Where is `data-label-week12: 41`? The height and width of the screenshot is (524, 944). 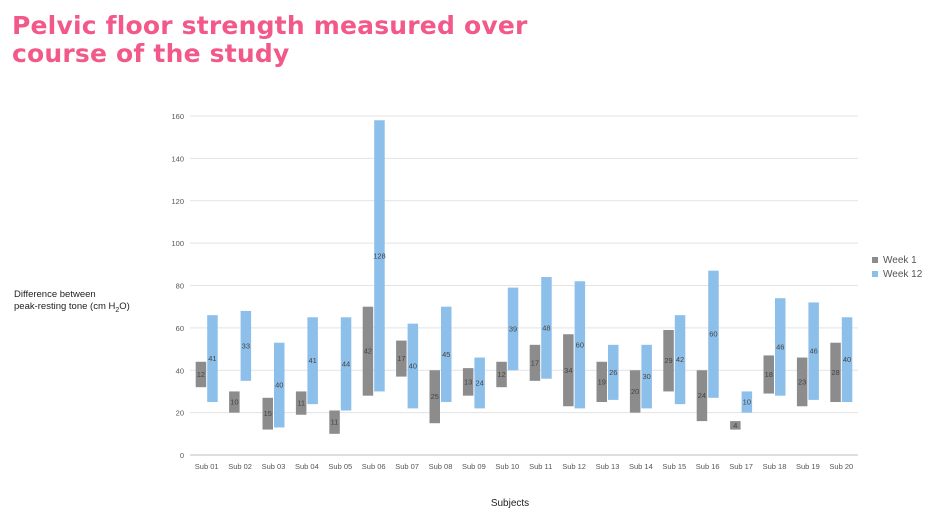 data-label-week12: 41 is located at coordinates (212, 358).